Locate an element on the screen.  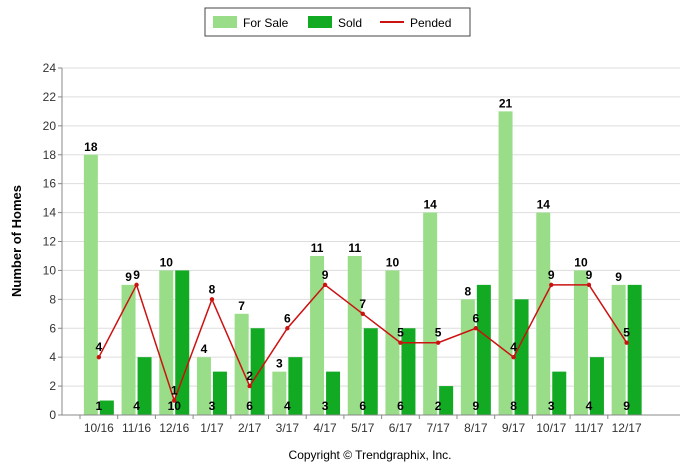
data-label-for-sale: 3 is located at coordinates (279, 364).